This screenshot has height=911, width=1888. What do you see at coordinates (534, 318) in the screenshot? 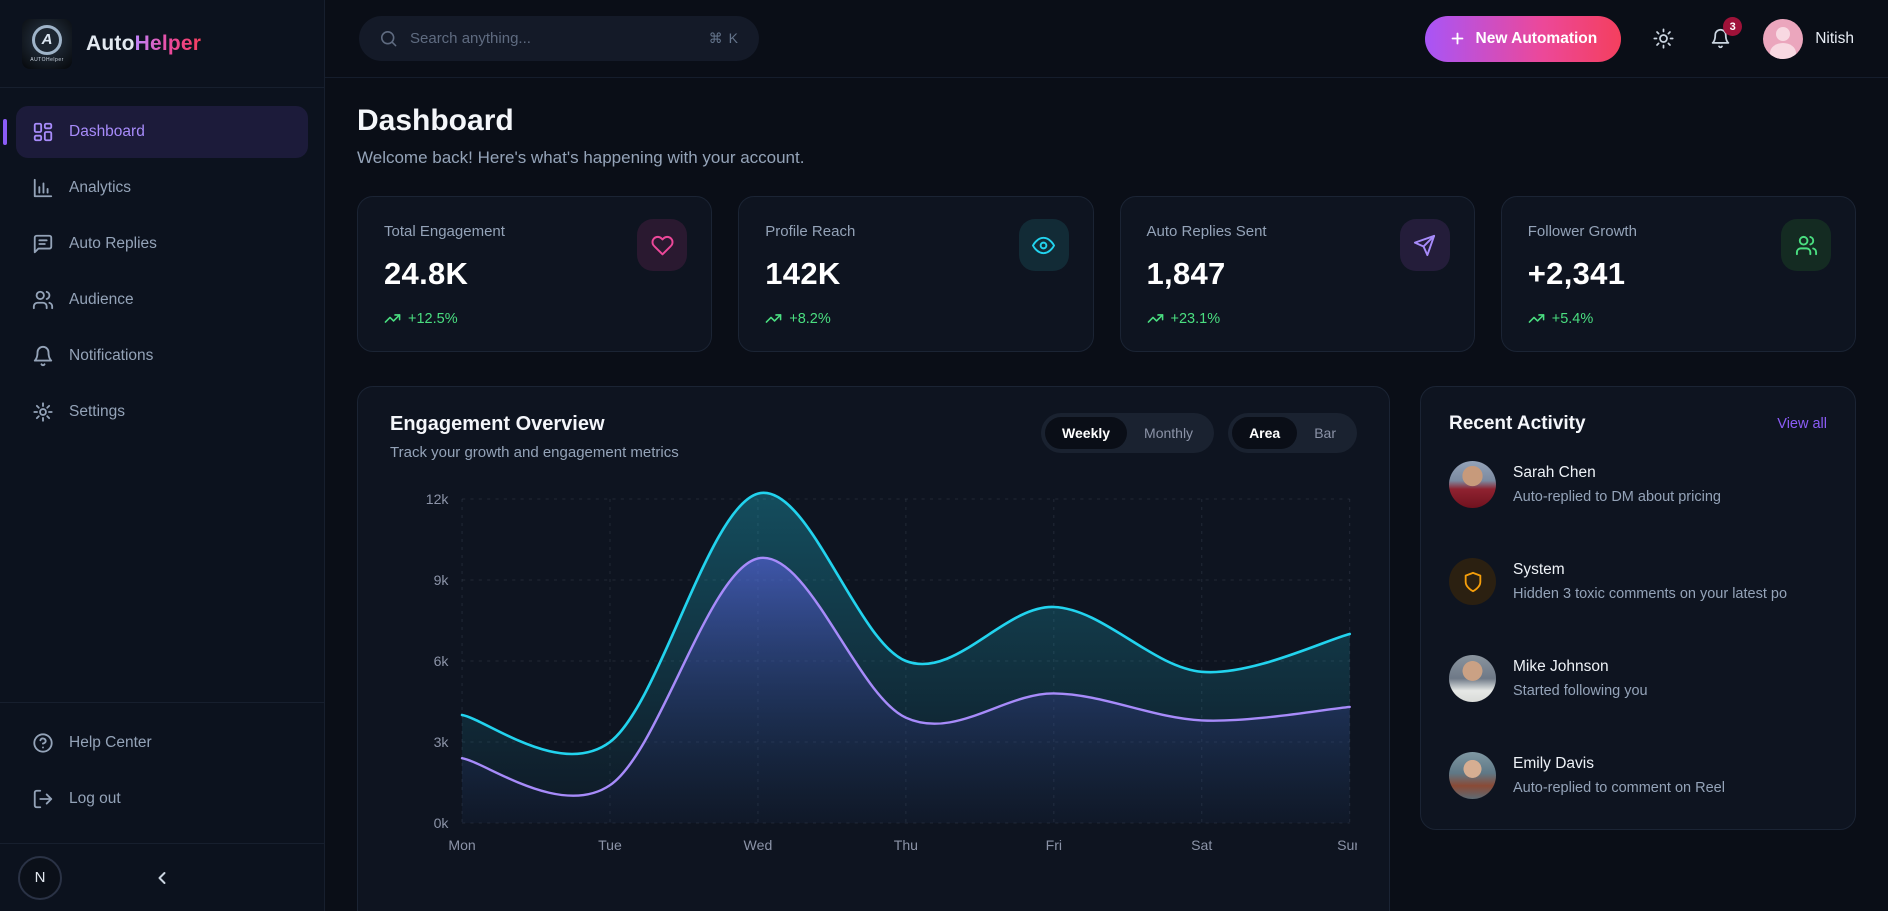
I see `stat-change: +12.5%` at bounding box center [534, 318].